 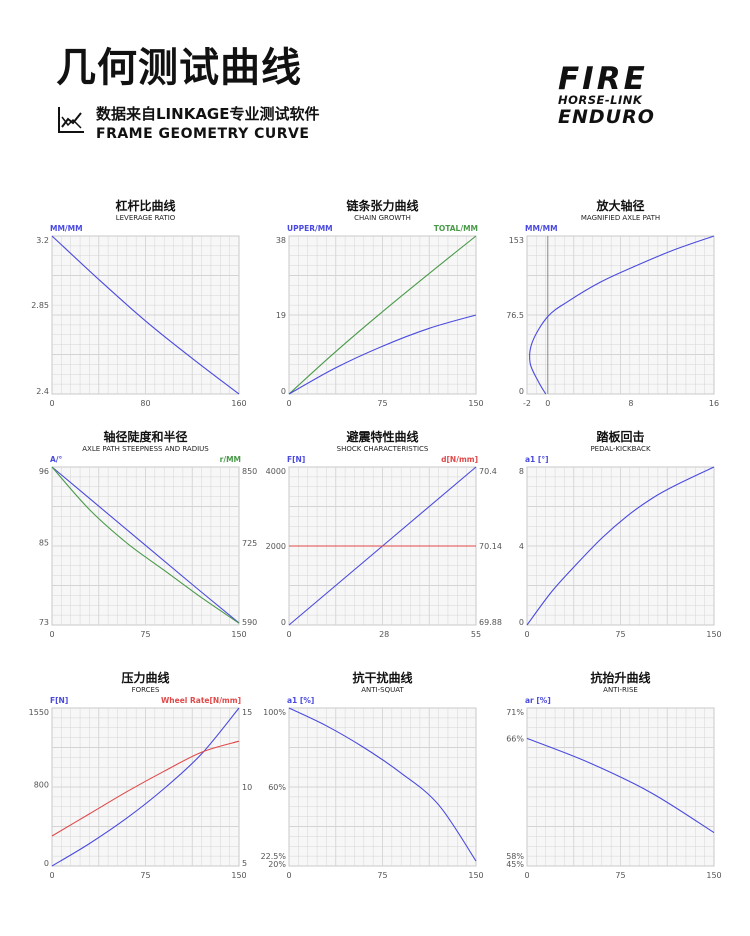 I want to click on chart-8-series-0-line, so click(x=620, y=785).